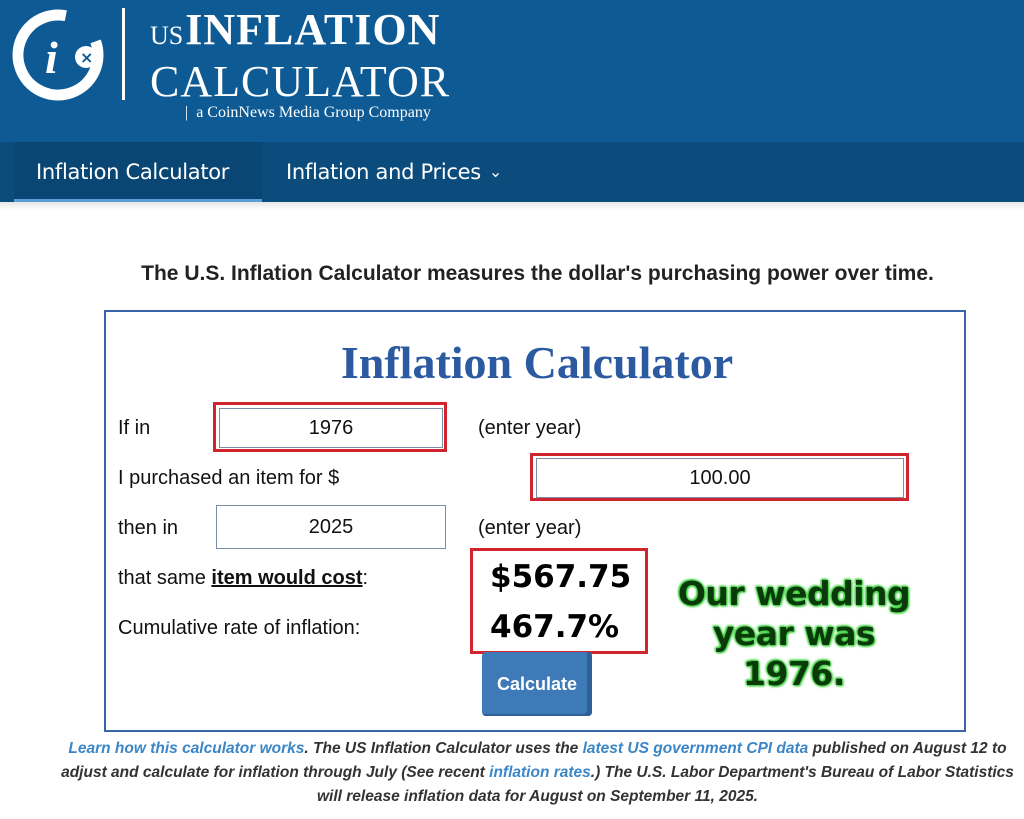 Image resolution: width=1024 pixels, height=819 pixels. I want to click on result-cost: $567.75, so click(561, 577).